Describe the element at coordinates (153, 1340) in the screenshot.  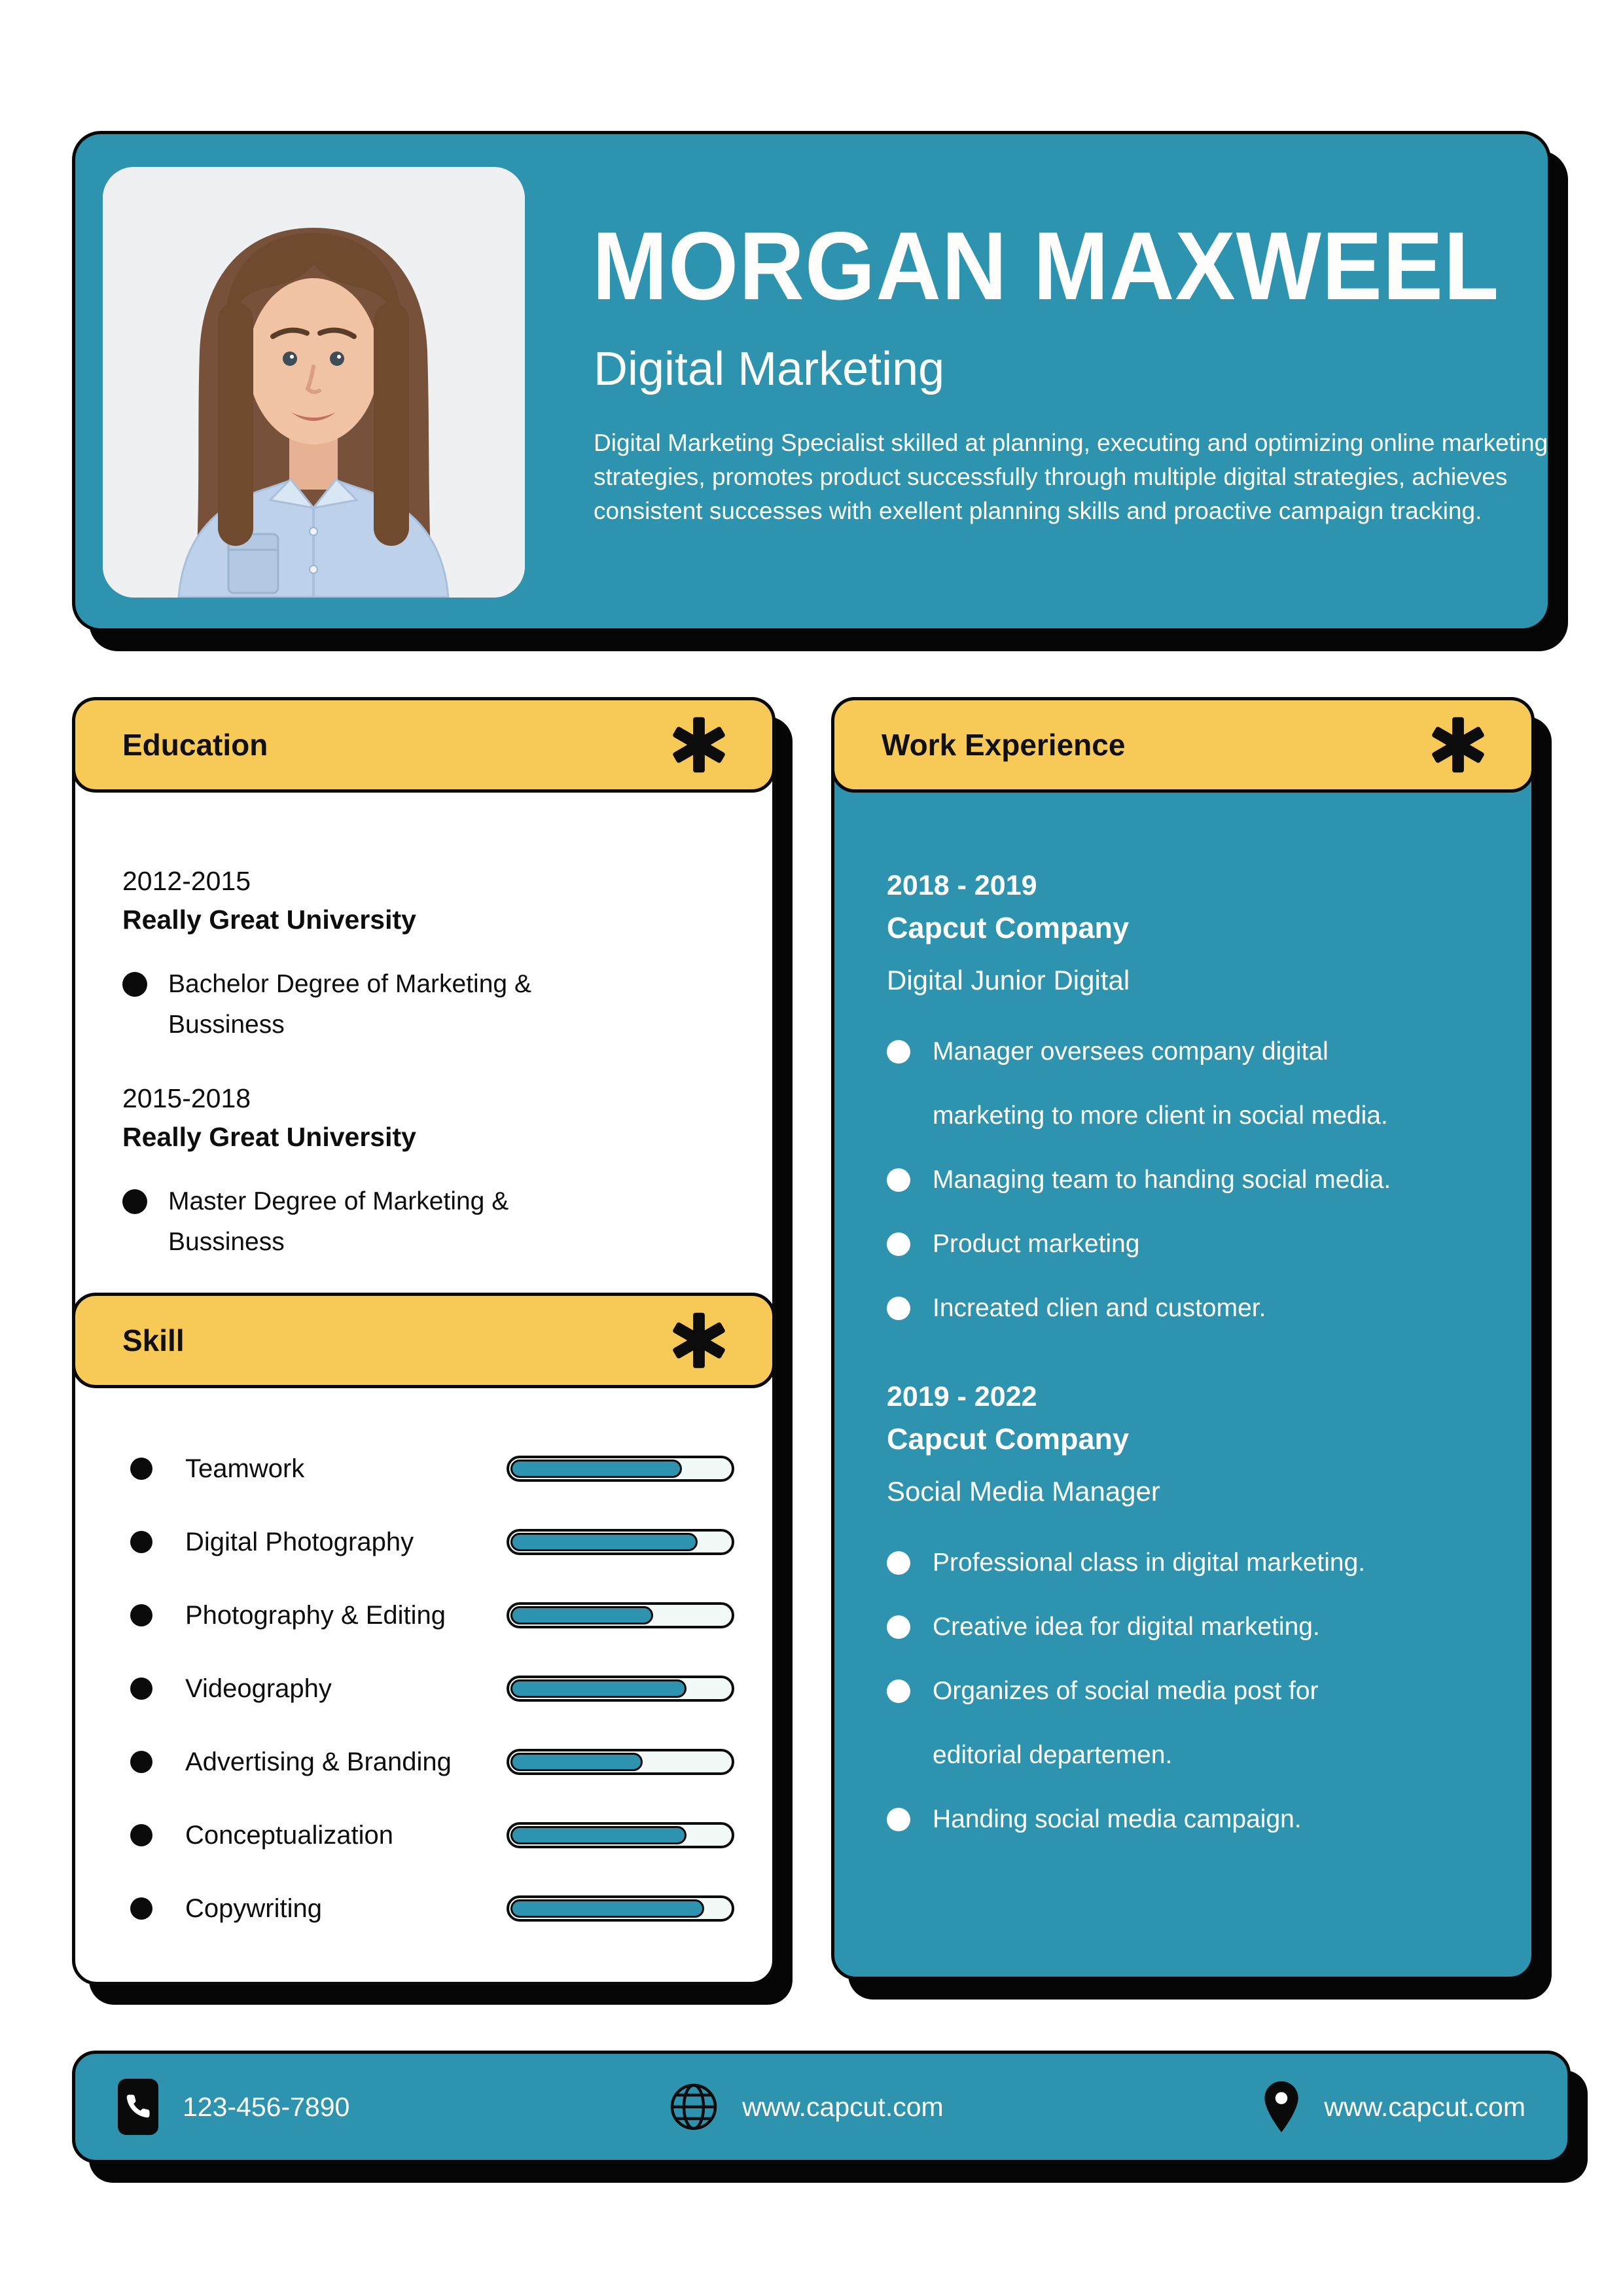
I see `skill-section-title: Skill` at that location.